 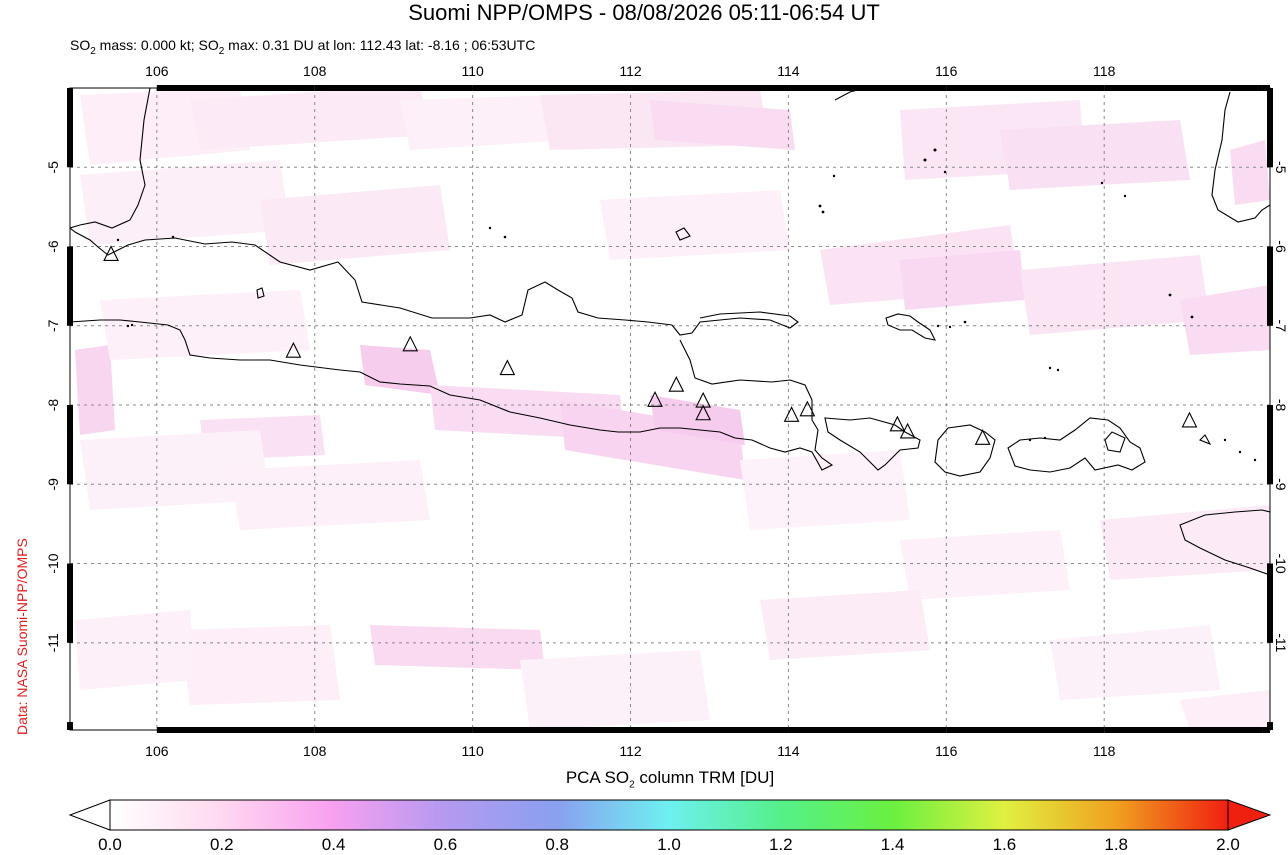 I want to click on colorbar-tick-label: 1.4, so click(x=892, y=844).